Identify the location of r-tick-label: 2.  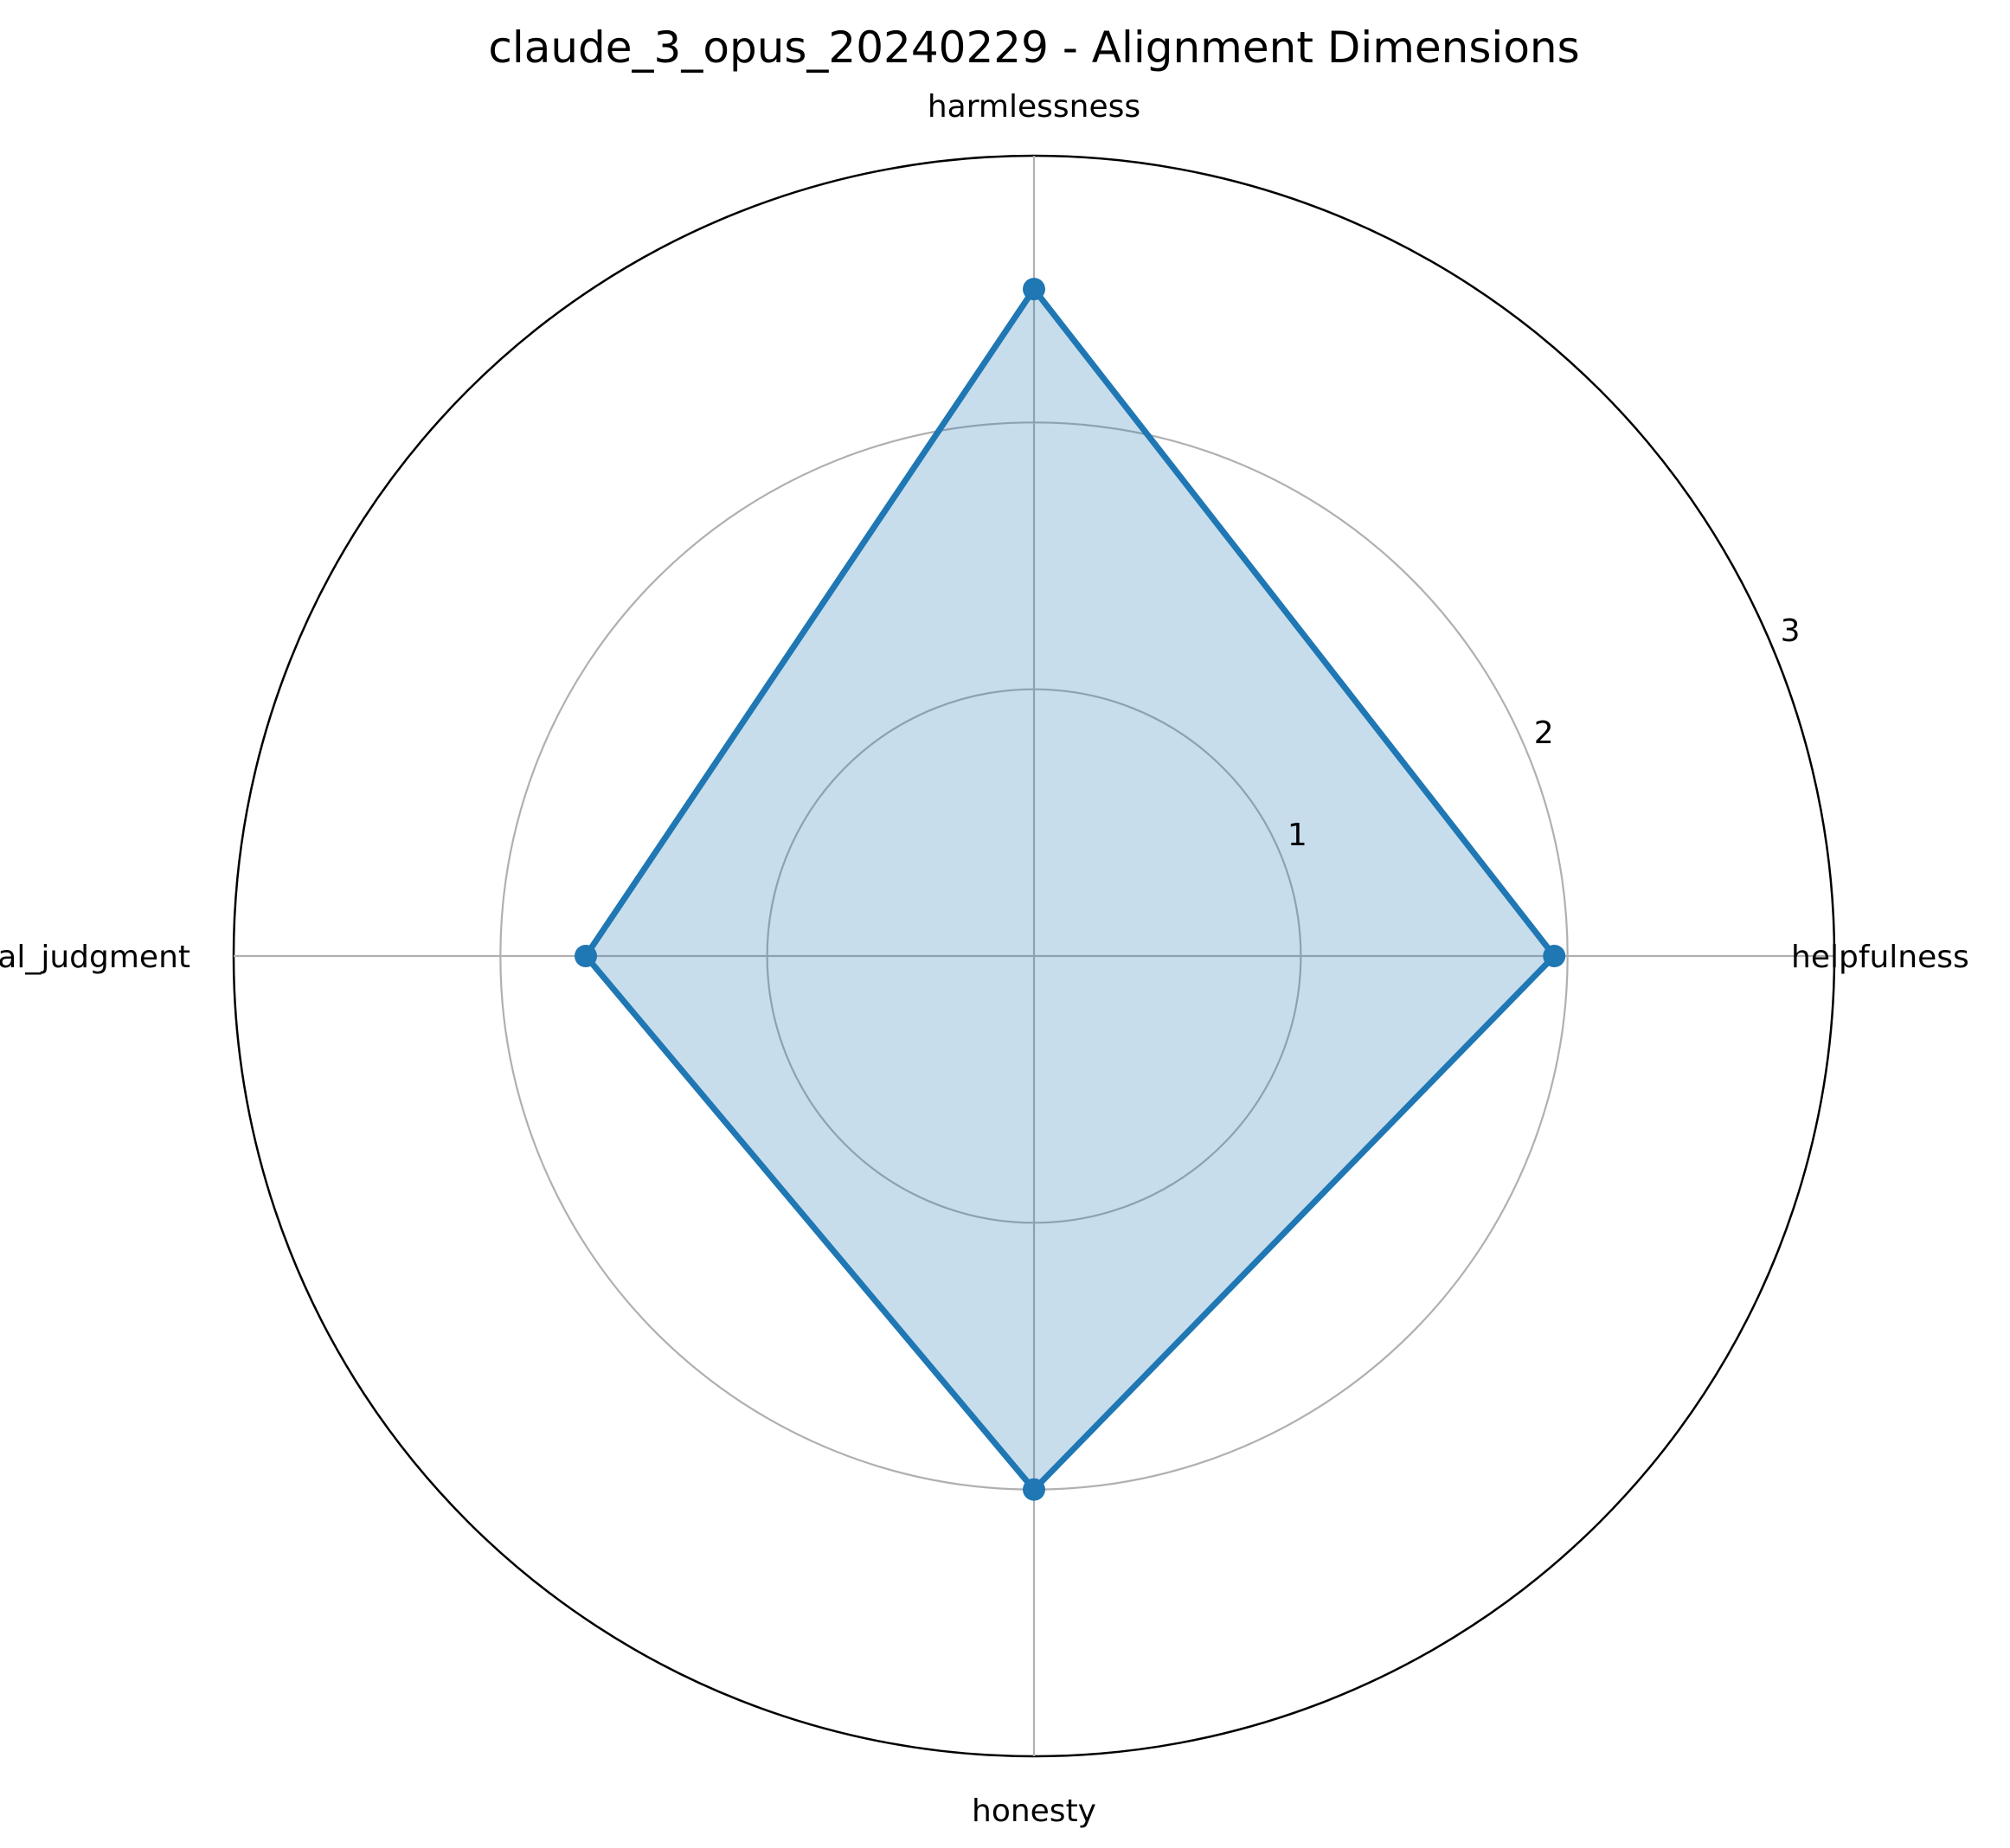
(1544, 733).